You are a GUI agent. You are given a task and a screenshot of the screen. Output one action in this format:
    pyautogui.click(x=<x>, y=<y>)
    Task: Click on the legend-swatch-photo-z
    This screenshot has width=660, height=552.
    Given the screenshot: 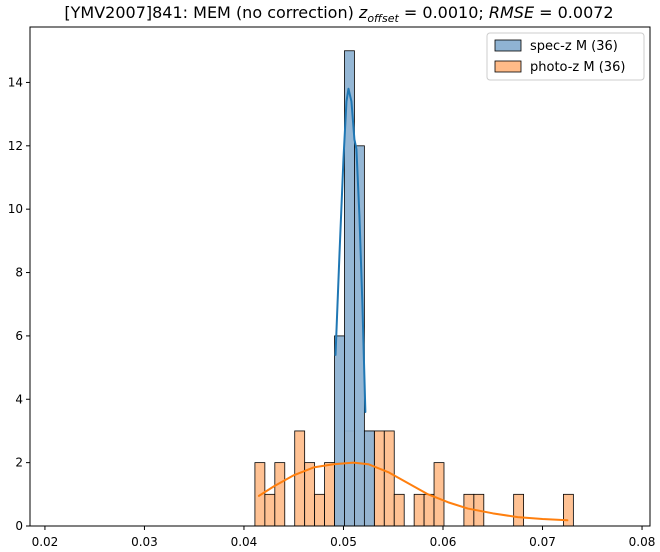 What is the action you would take?
    pyautogui.click(x=508, y=66)
    